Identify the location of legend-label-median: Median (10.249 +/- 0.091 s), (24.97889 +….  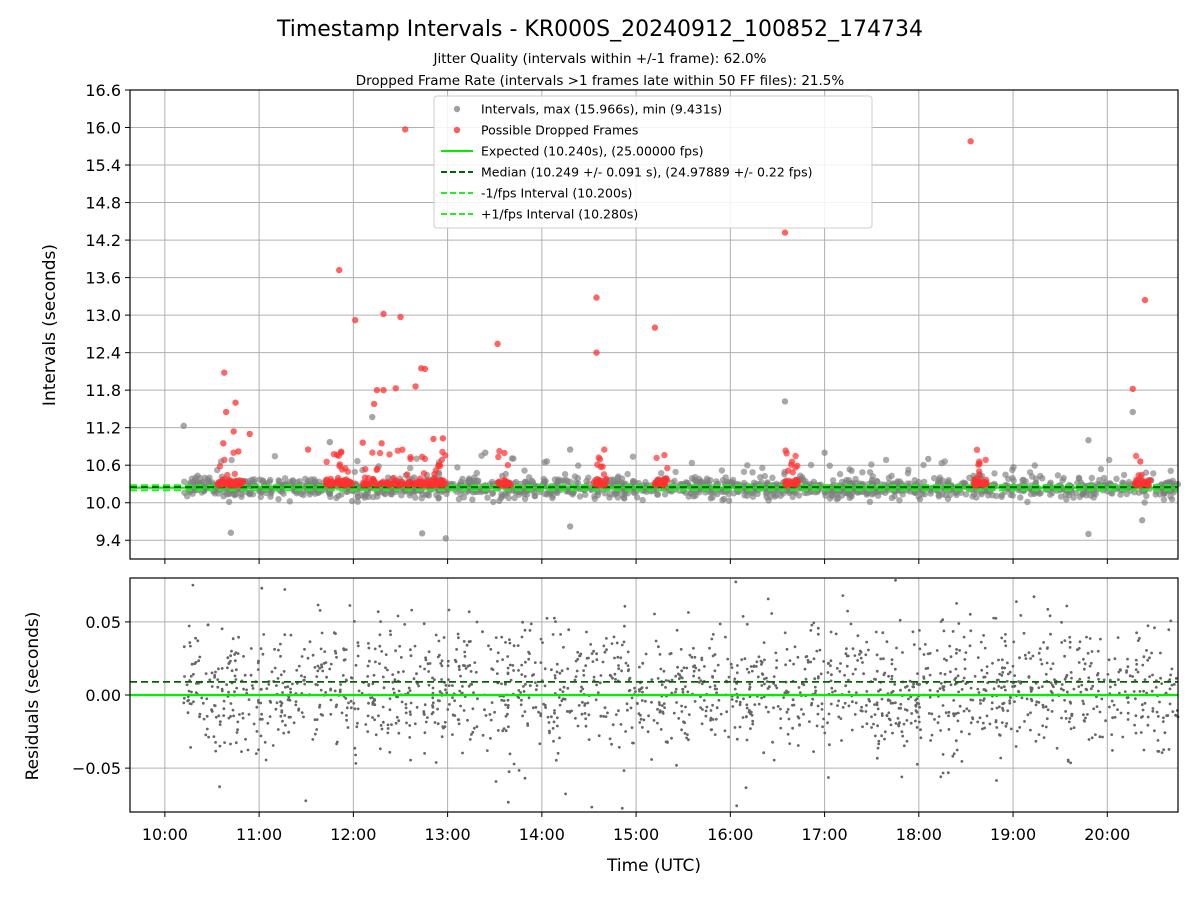
(646, 172).